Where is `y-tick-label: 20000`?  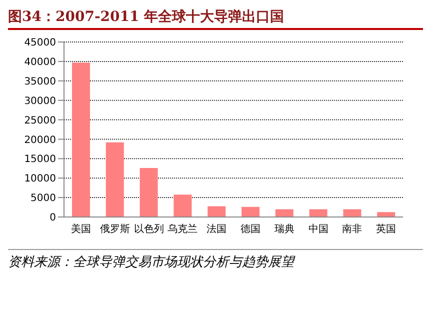
y-tick-label: 20000 is located at coordinates (40, 140).